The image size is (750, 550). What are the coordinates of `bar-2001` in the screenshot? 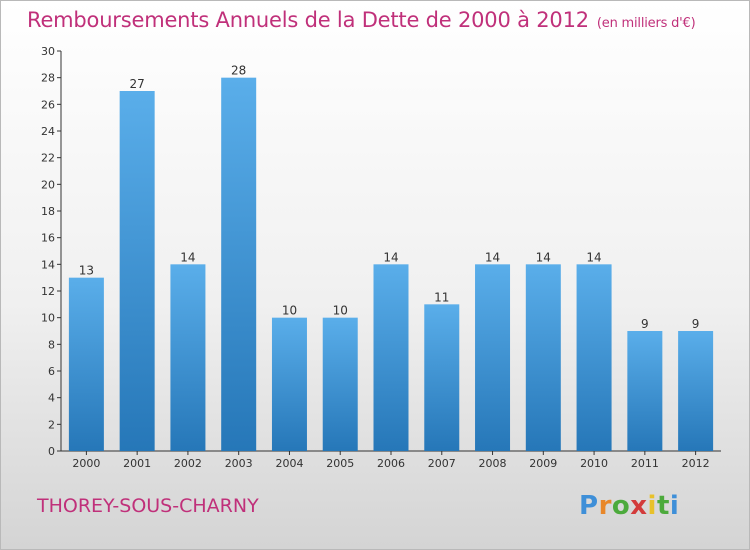 It's located at (137, 271).